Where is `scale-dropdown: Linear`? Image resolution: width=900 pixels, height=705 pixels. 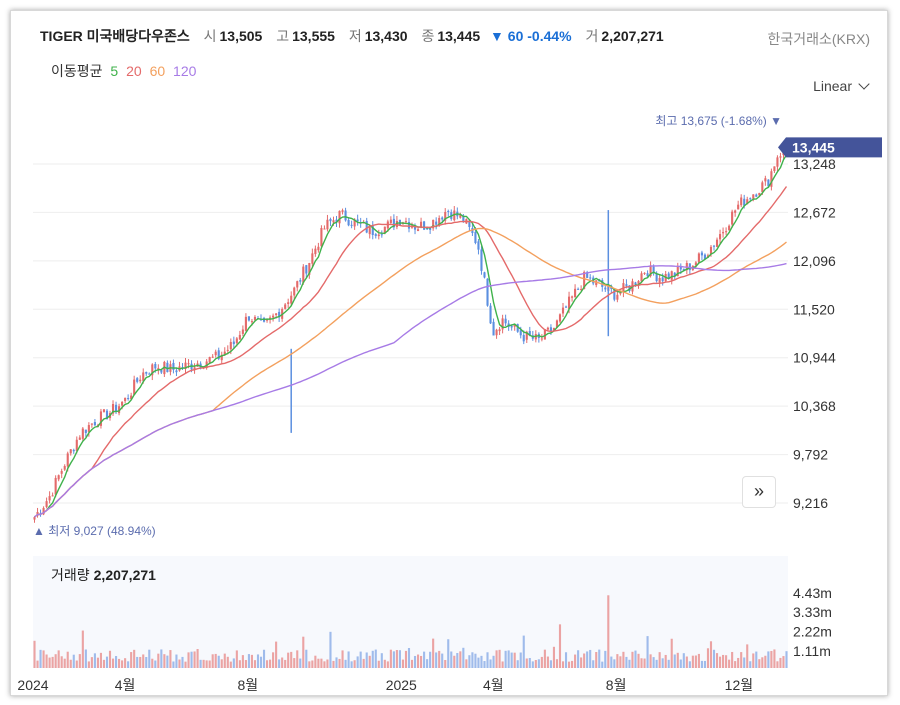
scale-dropdown: Linear is located at coordinates (841, 86).